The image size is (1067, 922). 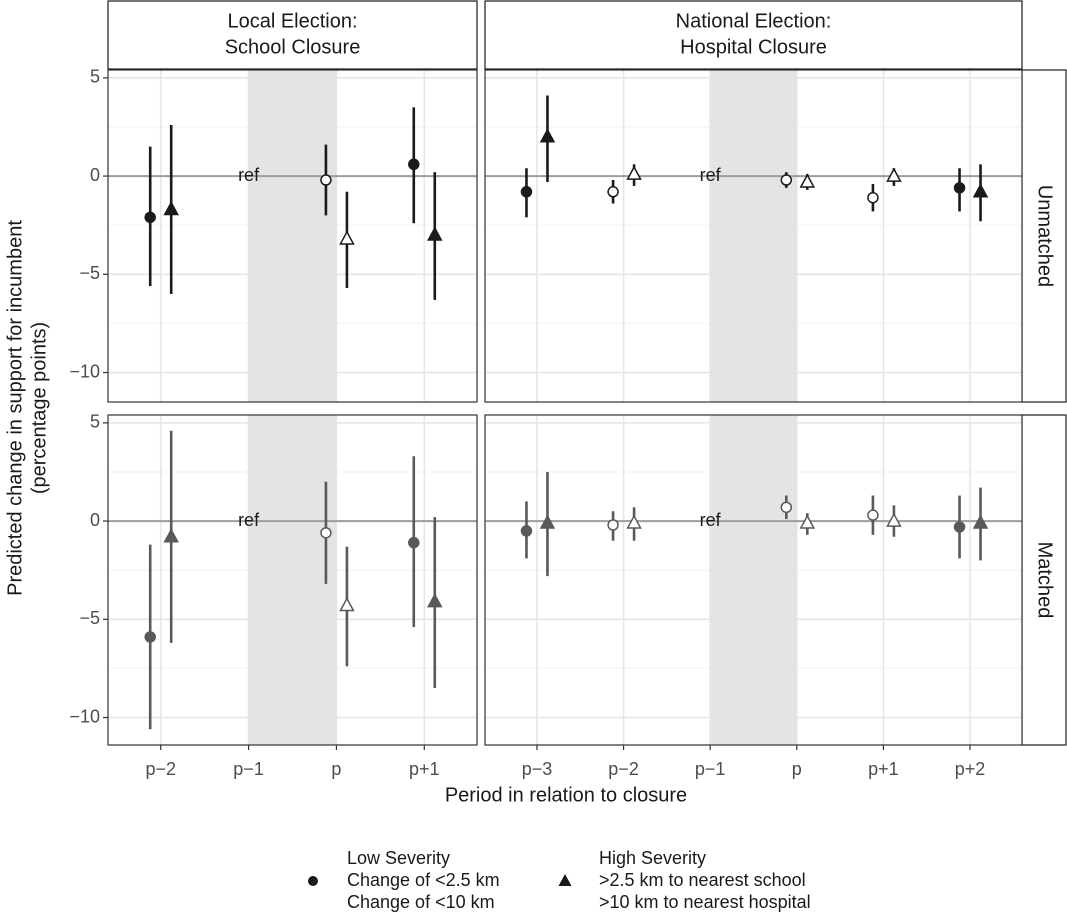 What do you see at coordinates (970, 769) in the screenshot?
I see `x-tick-label: p+2` at bounding box center [970, 769].